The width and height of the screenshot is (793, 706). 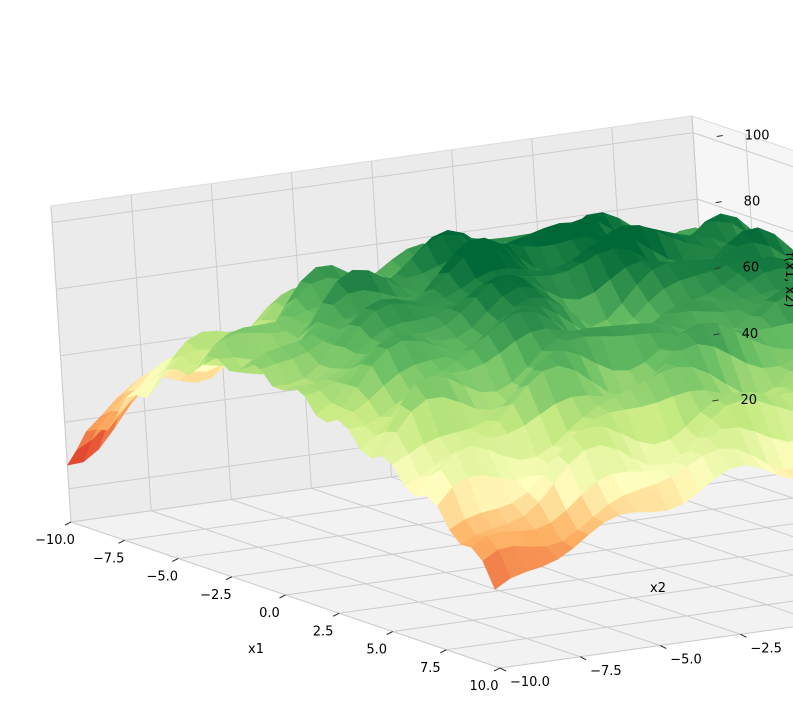 I want to click on x-axis-label: x1, so click(x=256, y=649).